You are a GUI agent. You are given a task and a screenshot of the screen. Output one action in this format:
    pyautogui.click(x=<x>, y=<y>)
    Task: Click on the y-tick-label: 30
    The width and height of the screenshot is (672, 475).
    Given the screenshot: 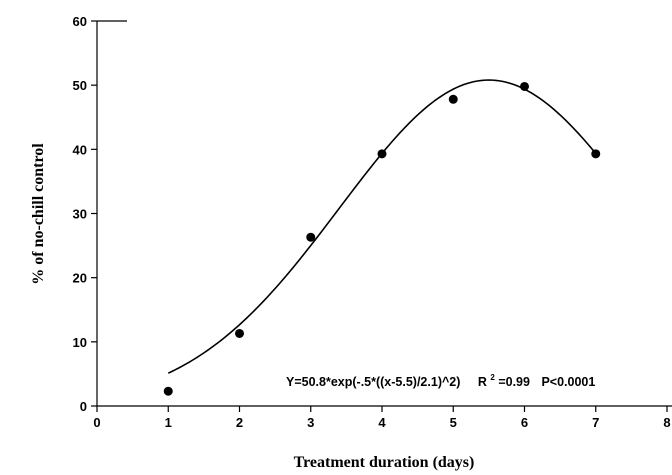 What is the action you would take?
    pyautogui.click(x=80, y=214)
    